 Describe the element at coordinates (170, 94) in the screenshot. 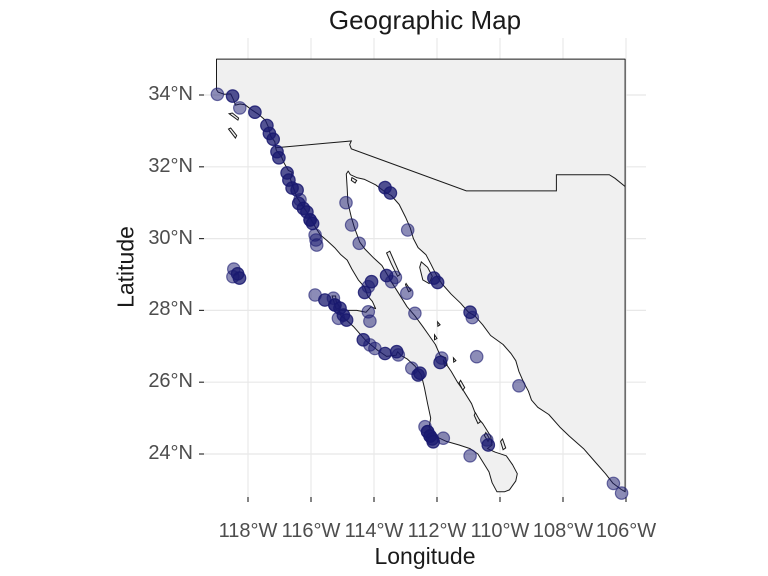

I see `y-tick-label: 34°N` at that location.